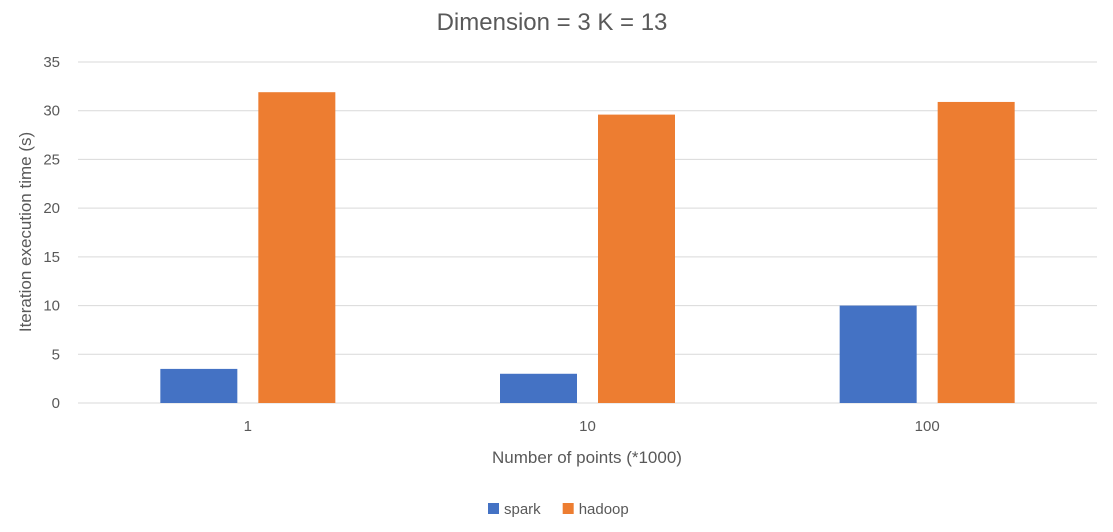  What do you see at coordinates (568, 508) in the screenshot?
I see `legend-swatch-hadoop` at bounding box center [568, 508].